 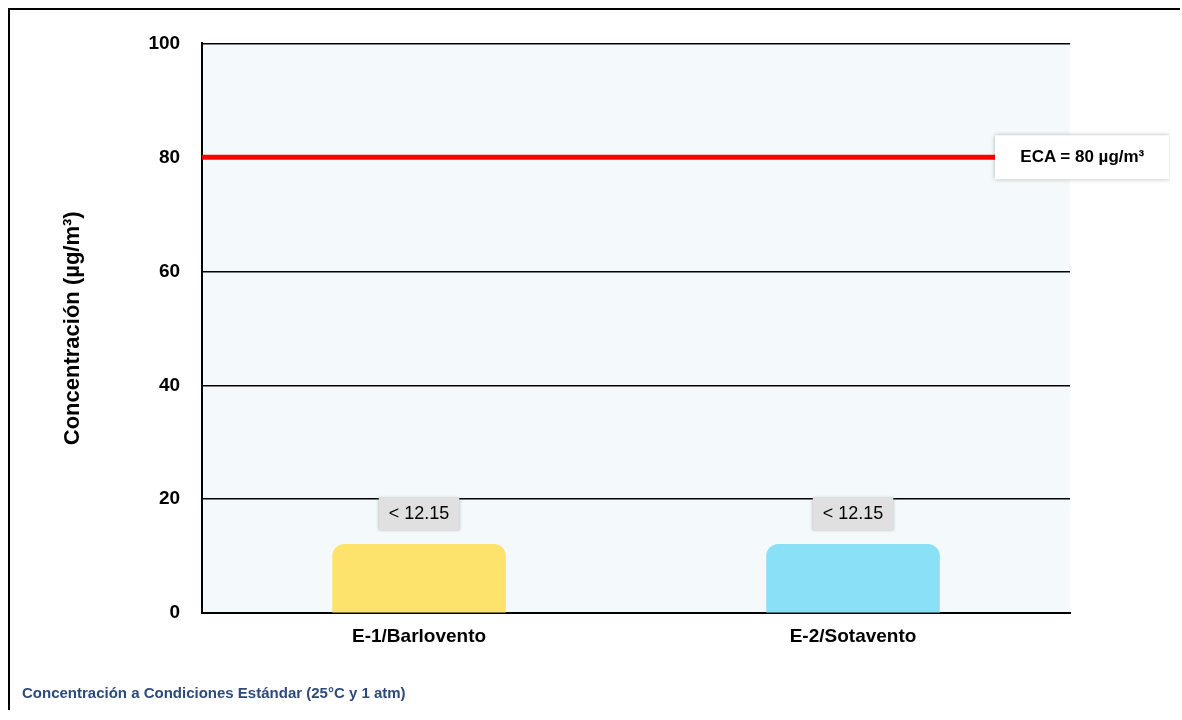 What do you see at coordinates (214, 692) in the screenshot?
I see `text: Concentración a Condiciones Estándar (25°C y 1 atm)` at bounding box center [214, 692].